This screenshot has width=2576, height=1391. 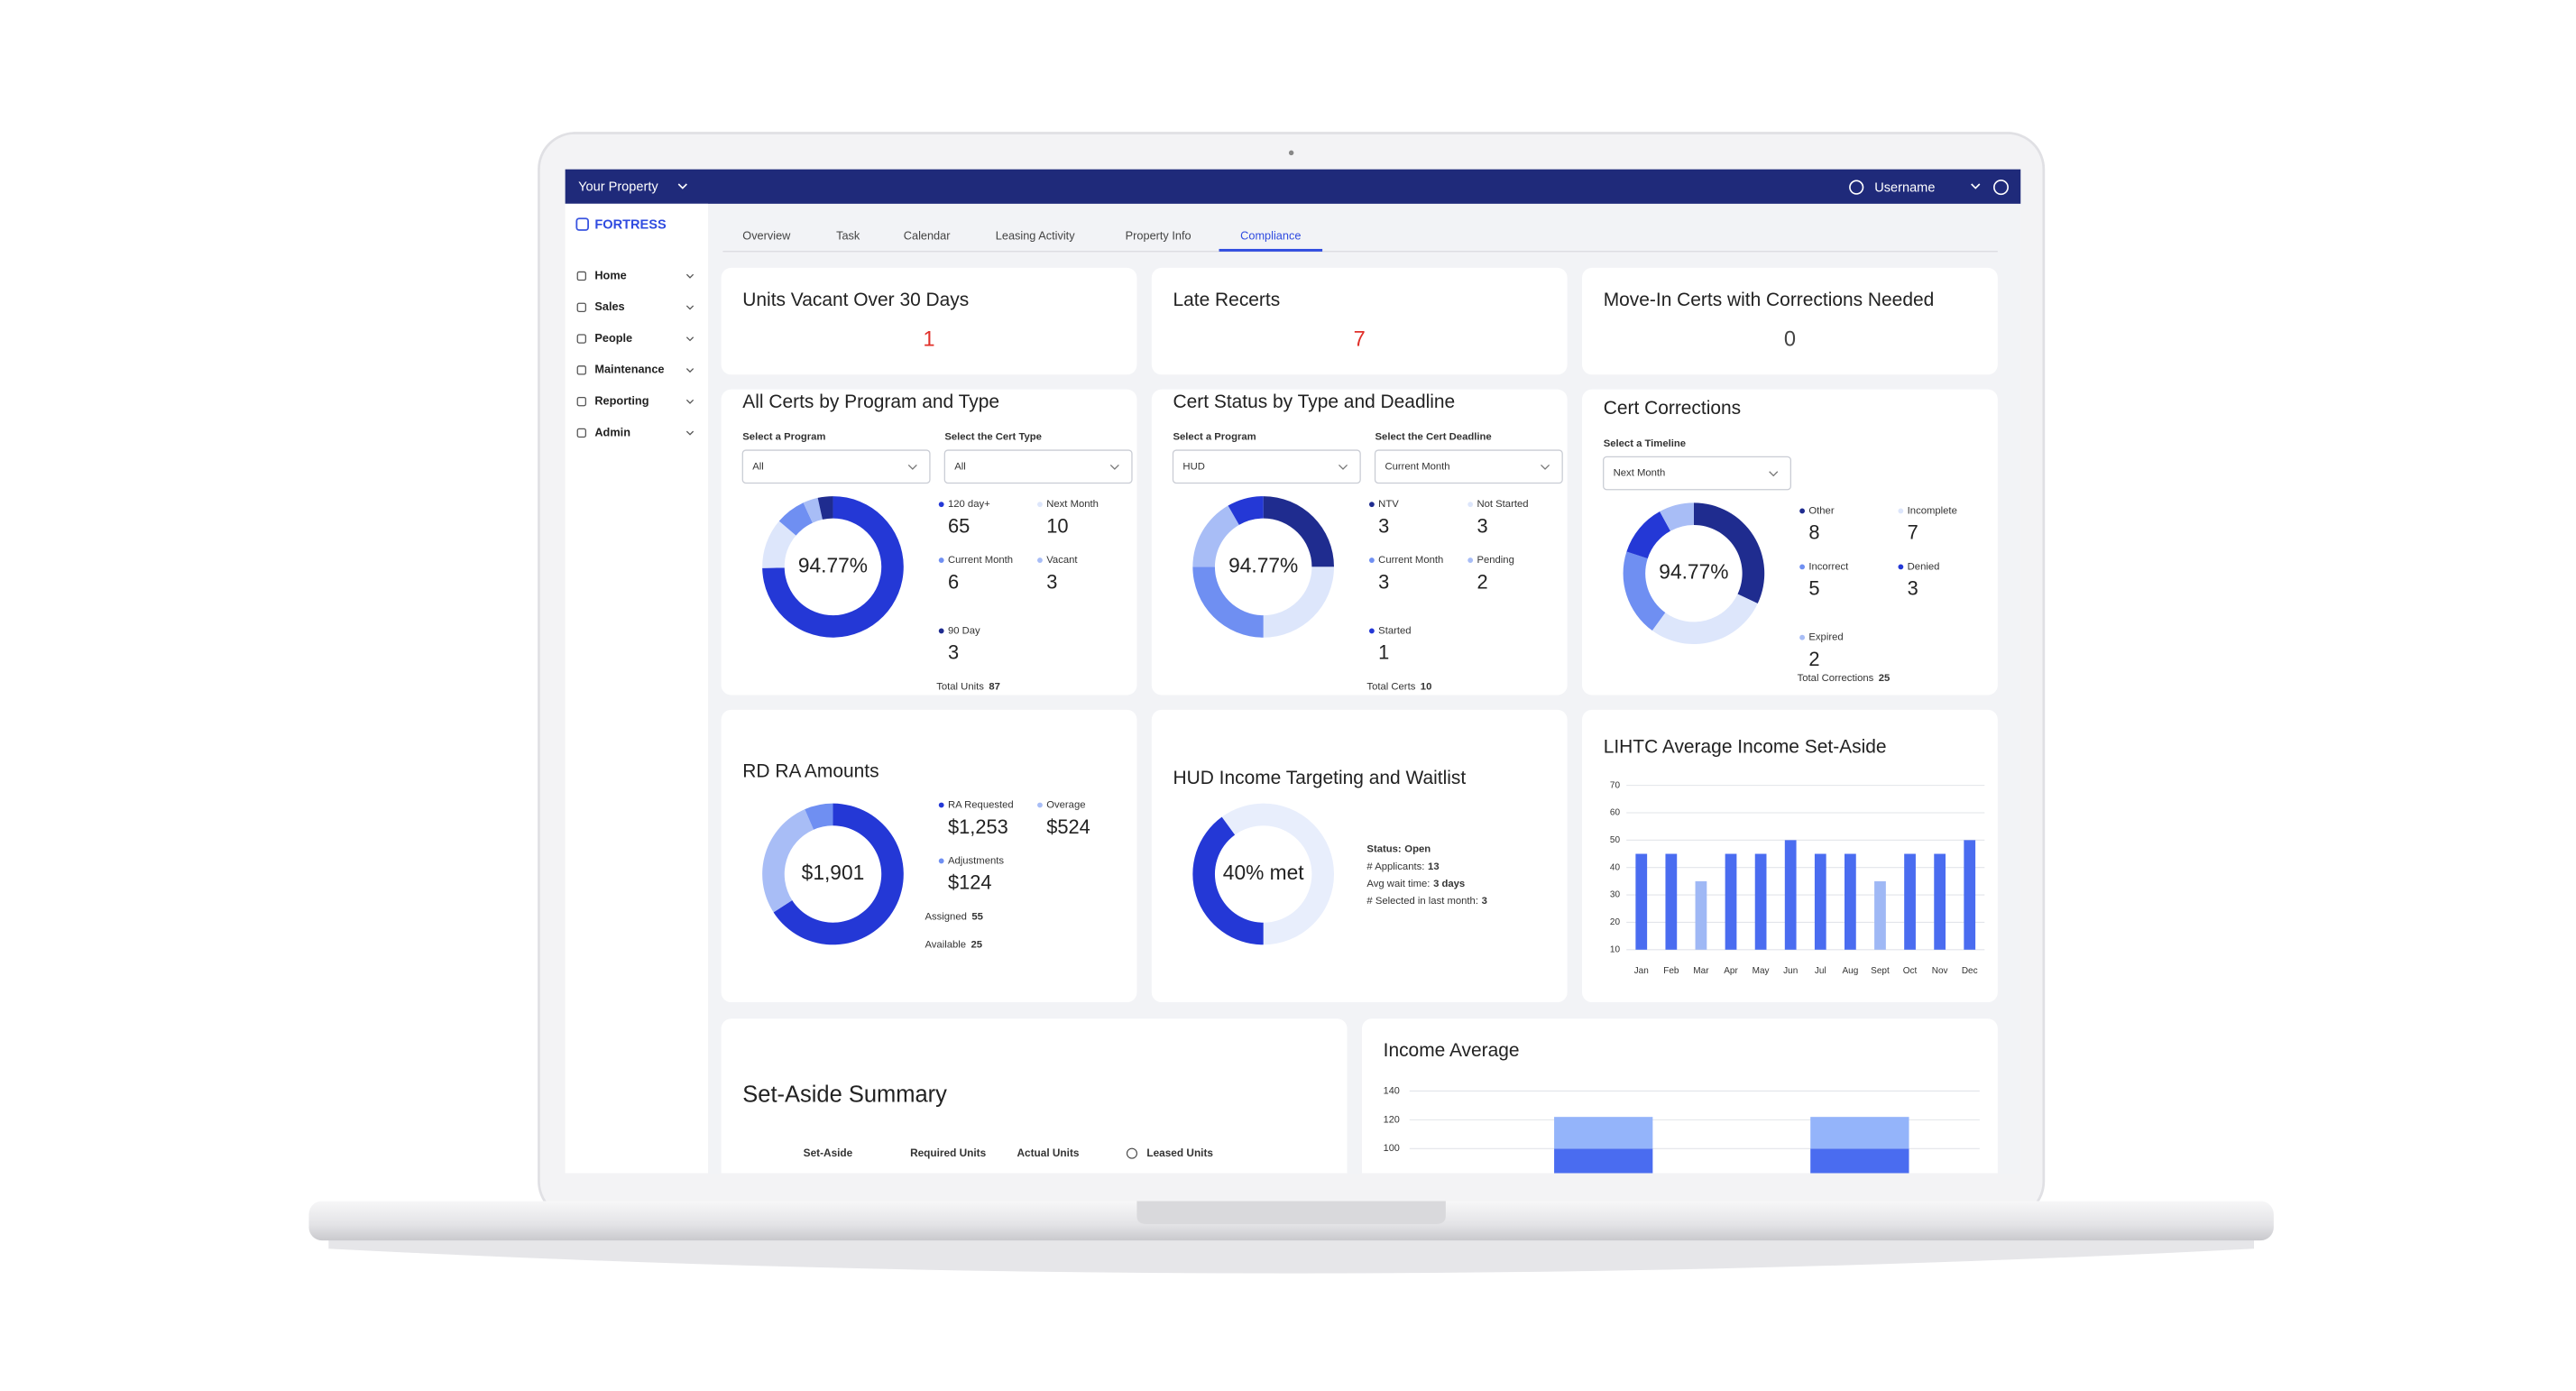 What do you see at coordinates (1604, 1161) in the screenshot?
I see `bar-segment` at bounding box center [1604, 1161].